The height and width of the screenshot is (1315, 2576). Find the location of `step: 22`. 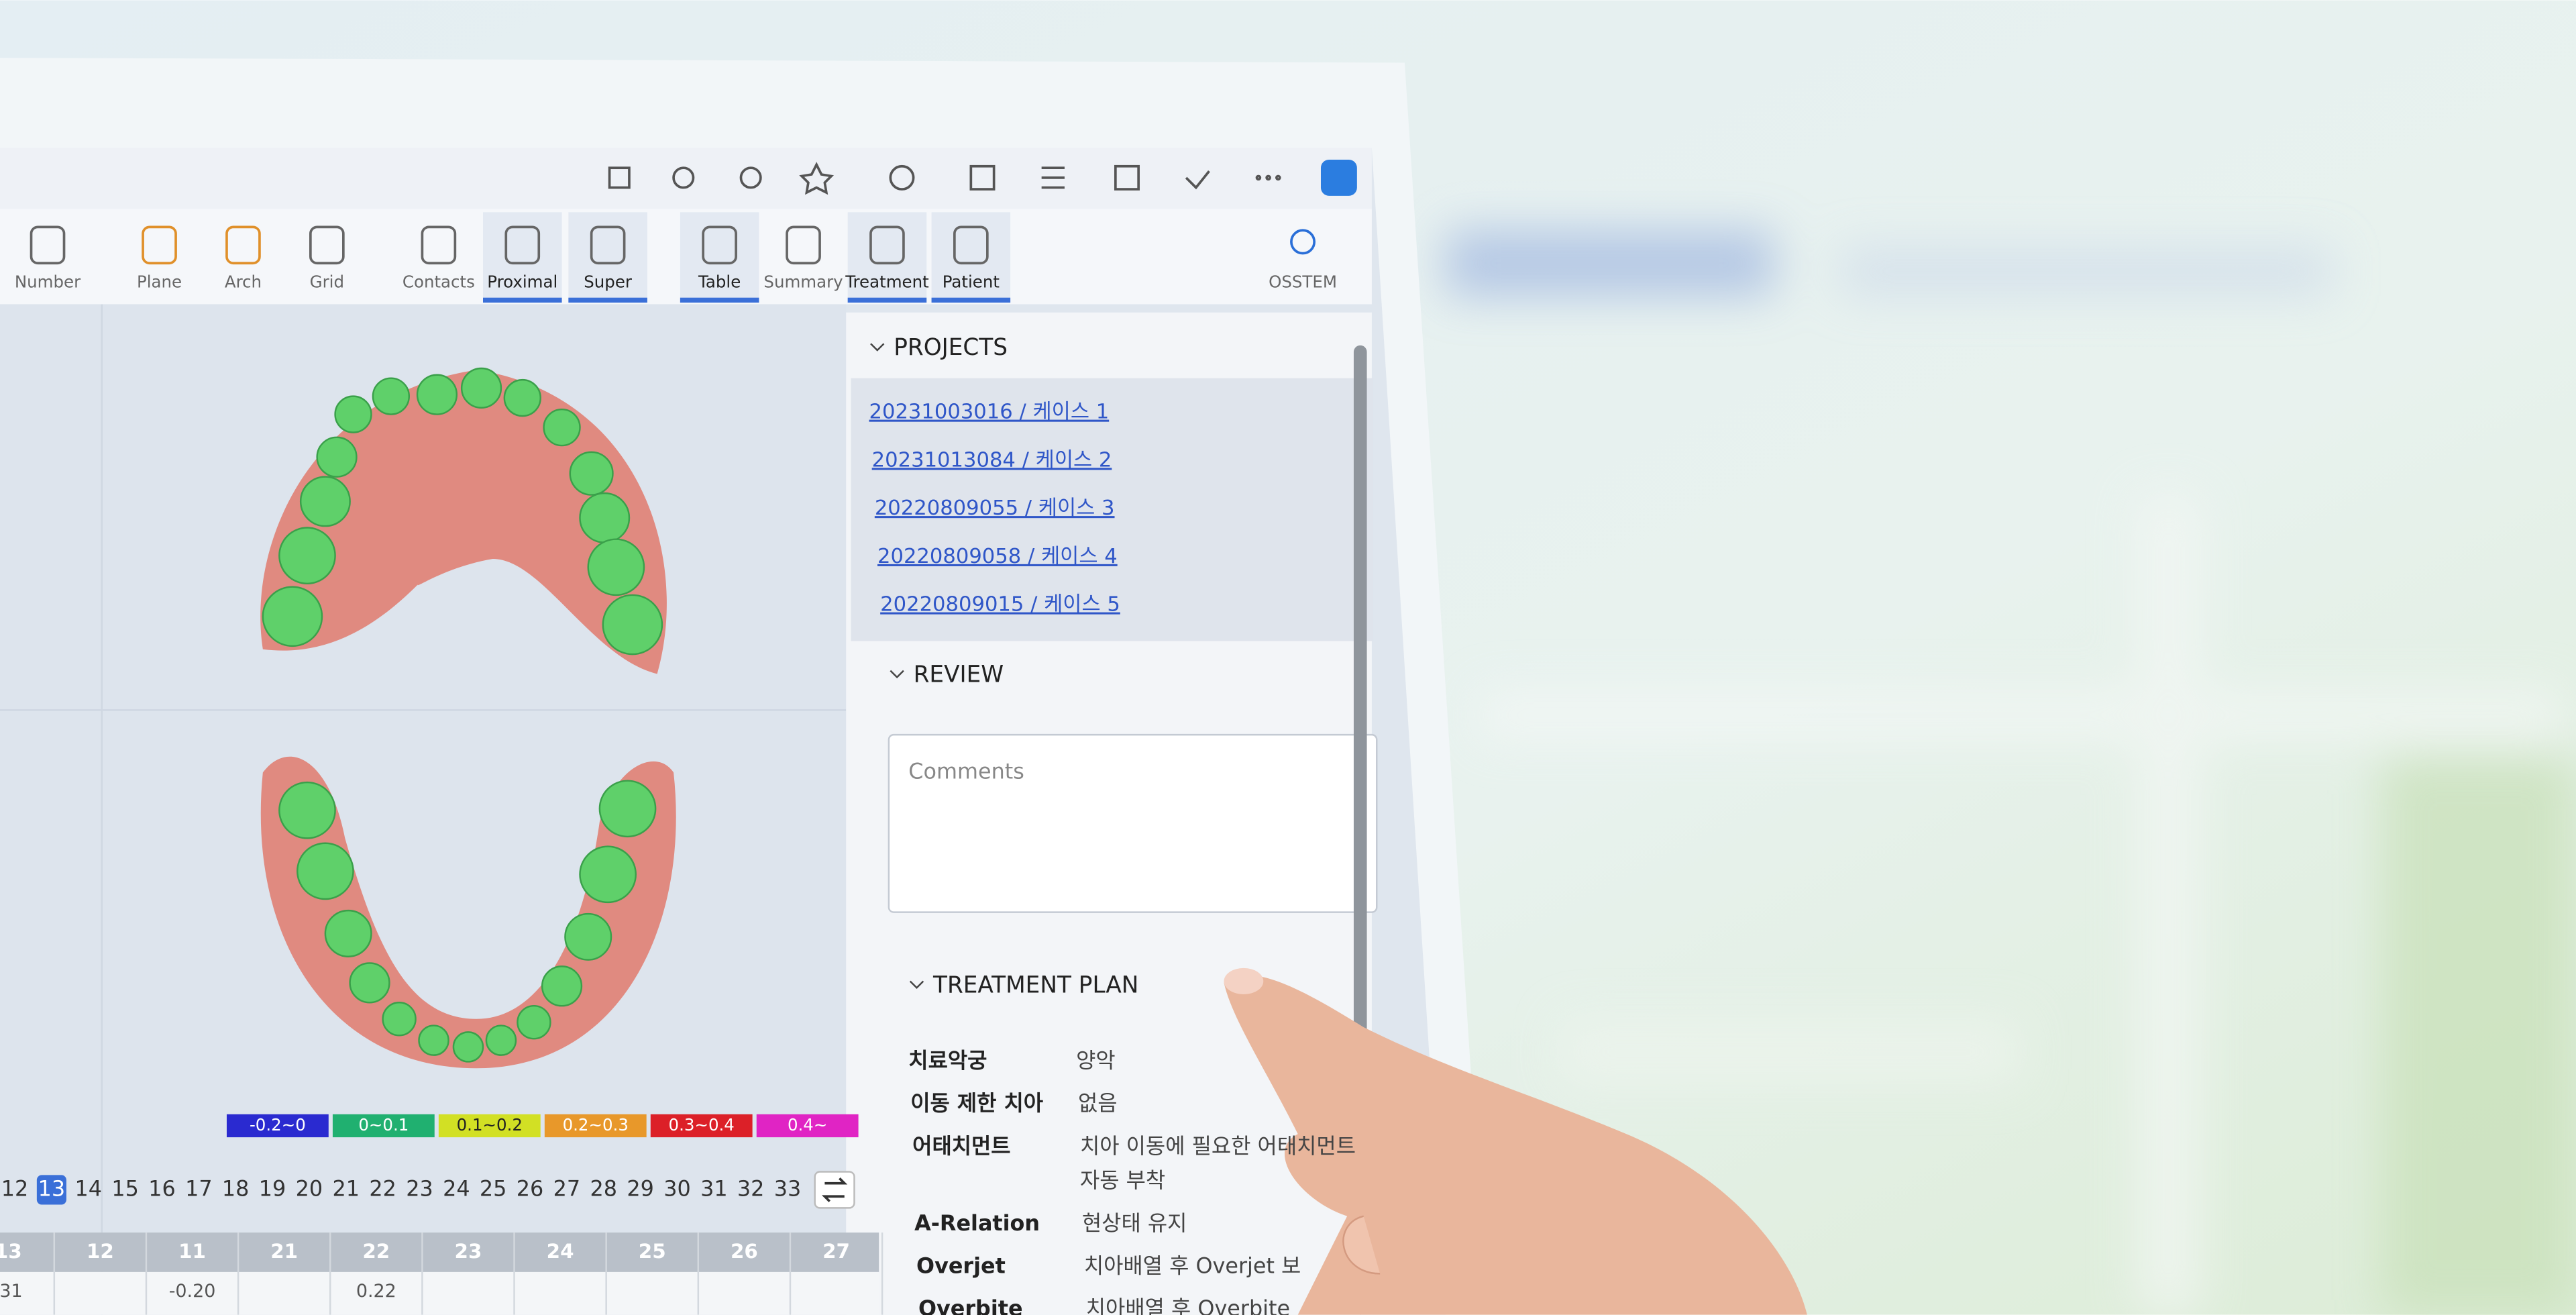

step: 22 is located at coordinates (382, 1188).